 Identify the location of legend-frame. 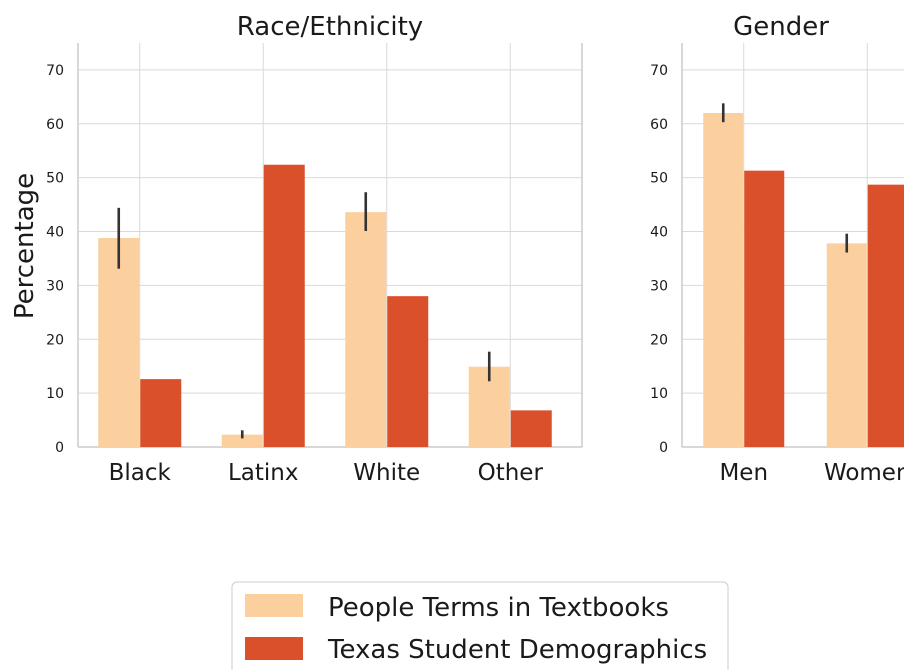
(480, 625).